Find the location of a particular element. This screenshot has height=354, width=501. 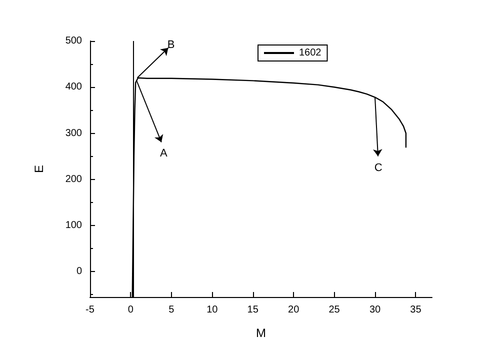

y-tick-label: 300 is located at coordinates (73, 133).